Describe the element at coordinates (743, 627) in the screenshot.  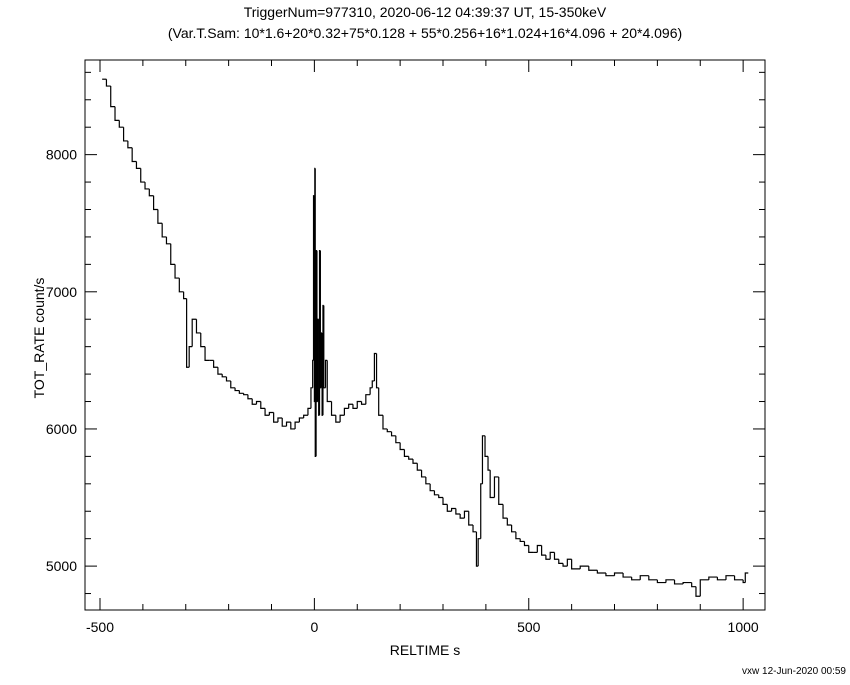
I see `x-tick-label: 1000` at that location.